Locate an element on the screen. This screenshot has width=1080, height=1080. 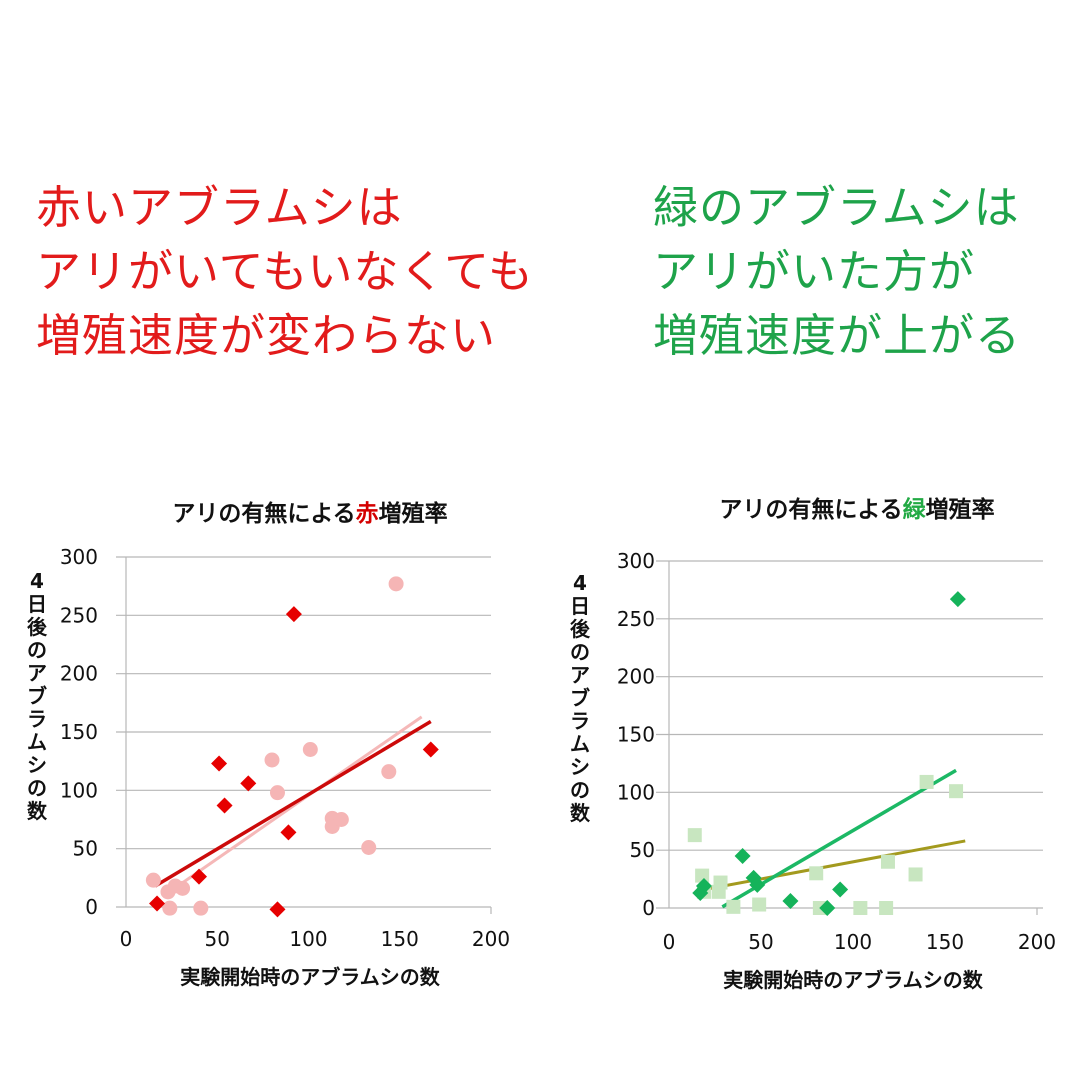
headline-red-aphid: 赤いアブラムシは アリがいてもいなくても 増殖速度が変わらない is located at coordinates (285, 272).